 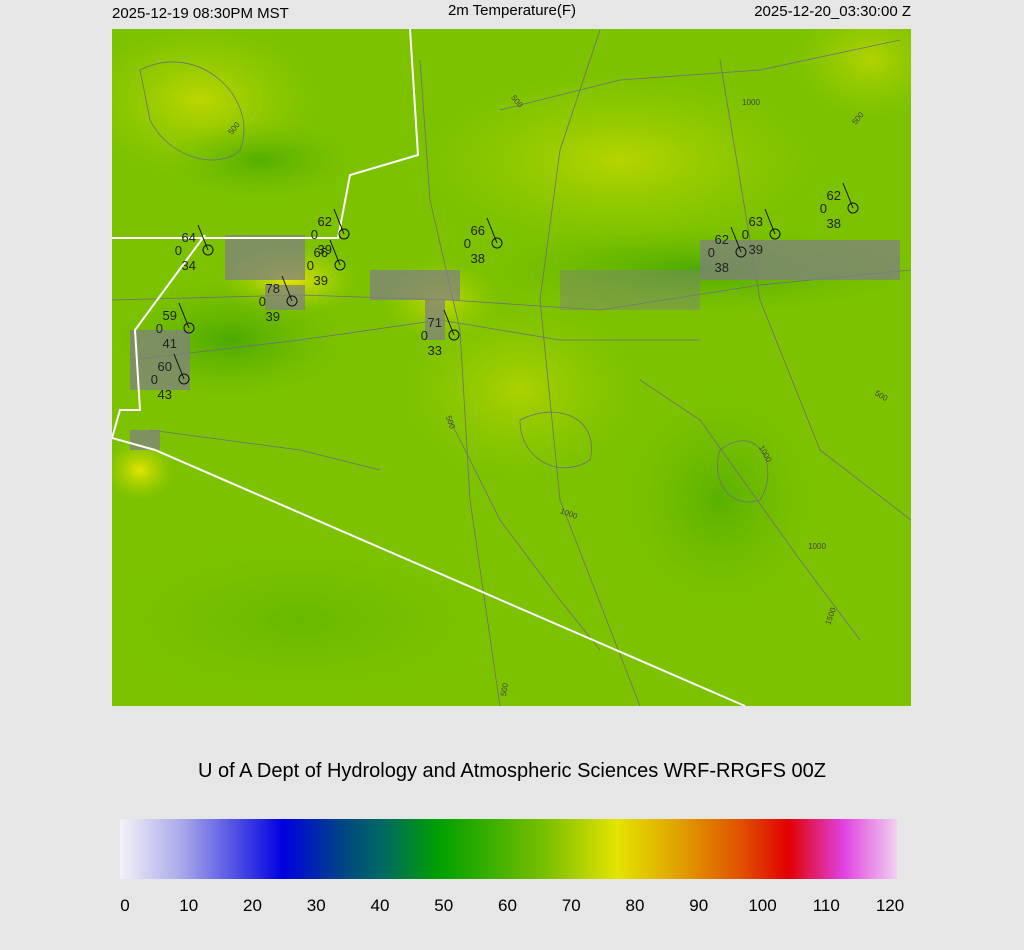 What do you see at coordinates (188, 905) in the screenshot?
I see `colorbar-tick-label: 10` at bounding box center [188, 905].